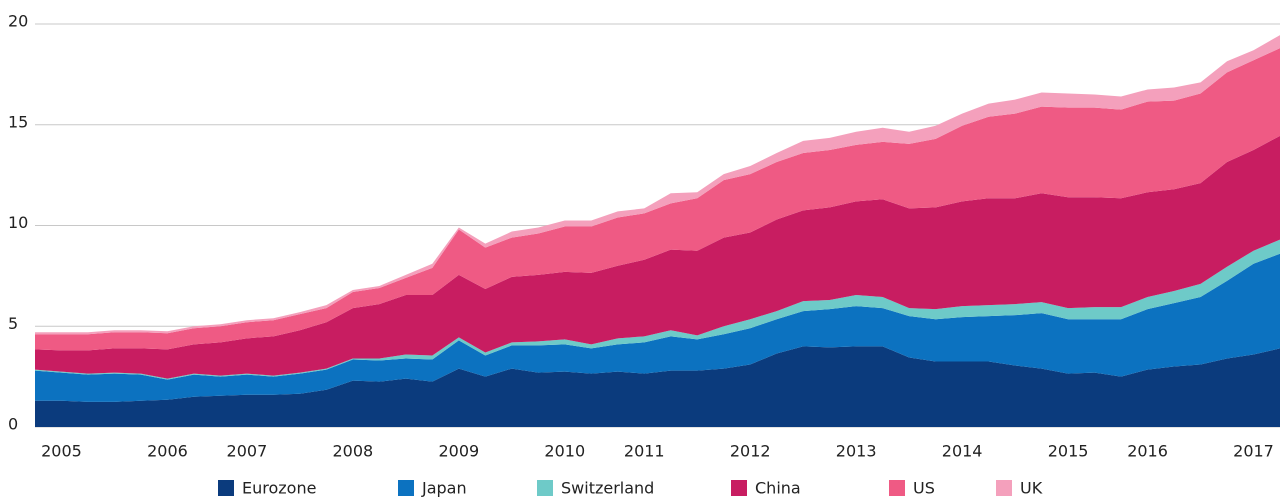 The image size is (1285, 498). What do you see at coordinates (1068, 451) in the screenshot?
I see `x-tick-label: 2015` at bounding box center [1068, 451].